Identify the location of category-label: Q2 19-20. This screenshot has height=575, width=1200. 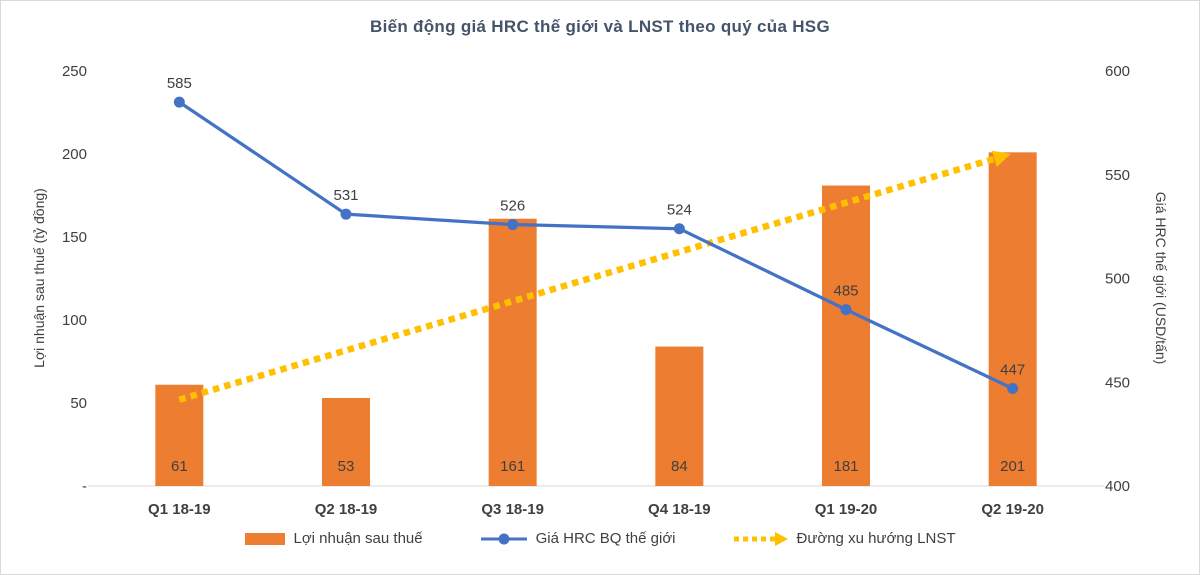
(1012, 509).